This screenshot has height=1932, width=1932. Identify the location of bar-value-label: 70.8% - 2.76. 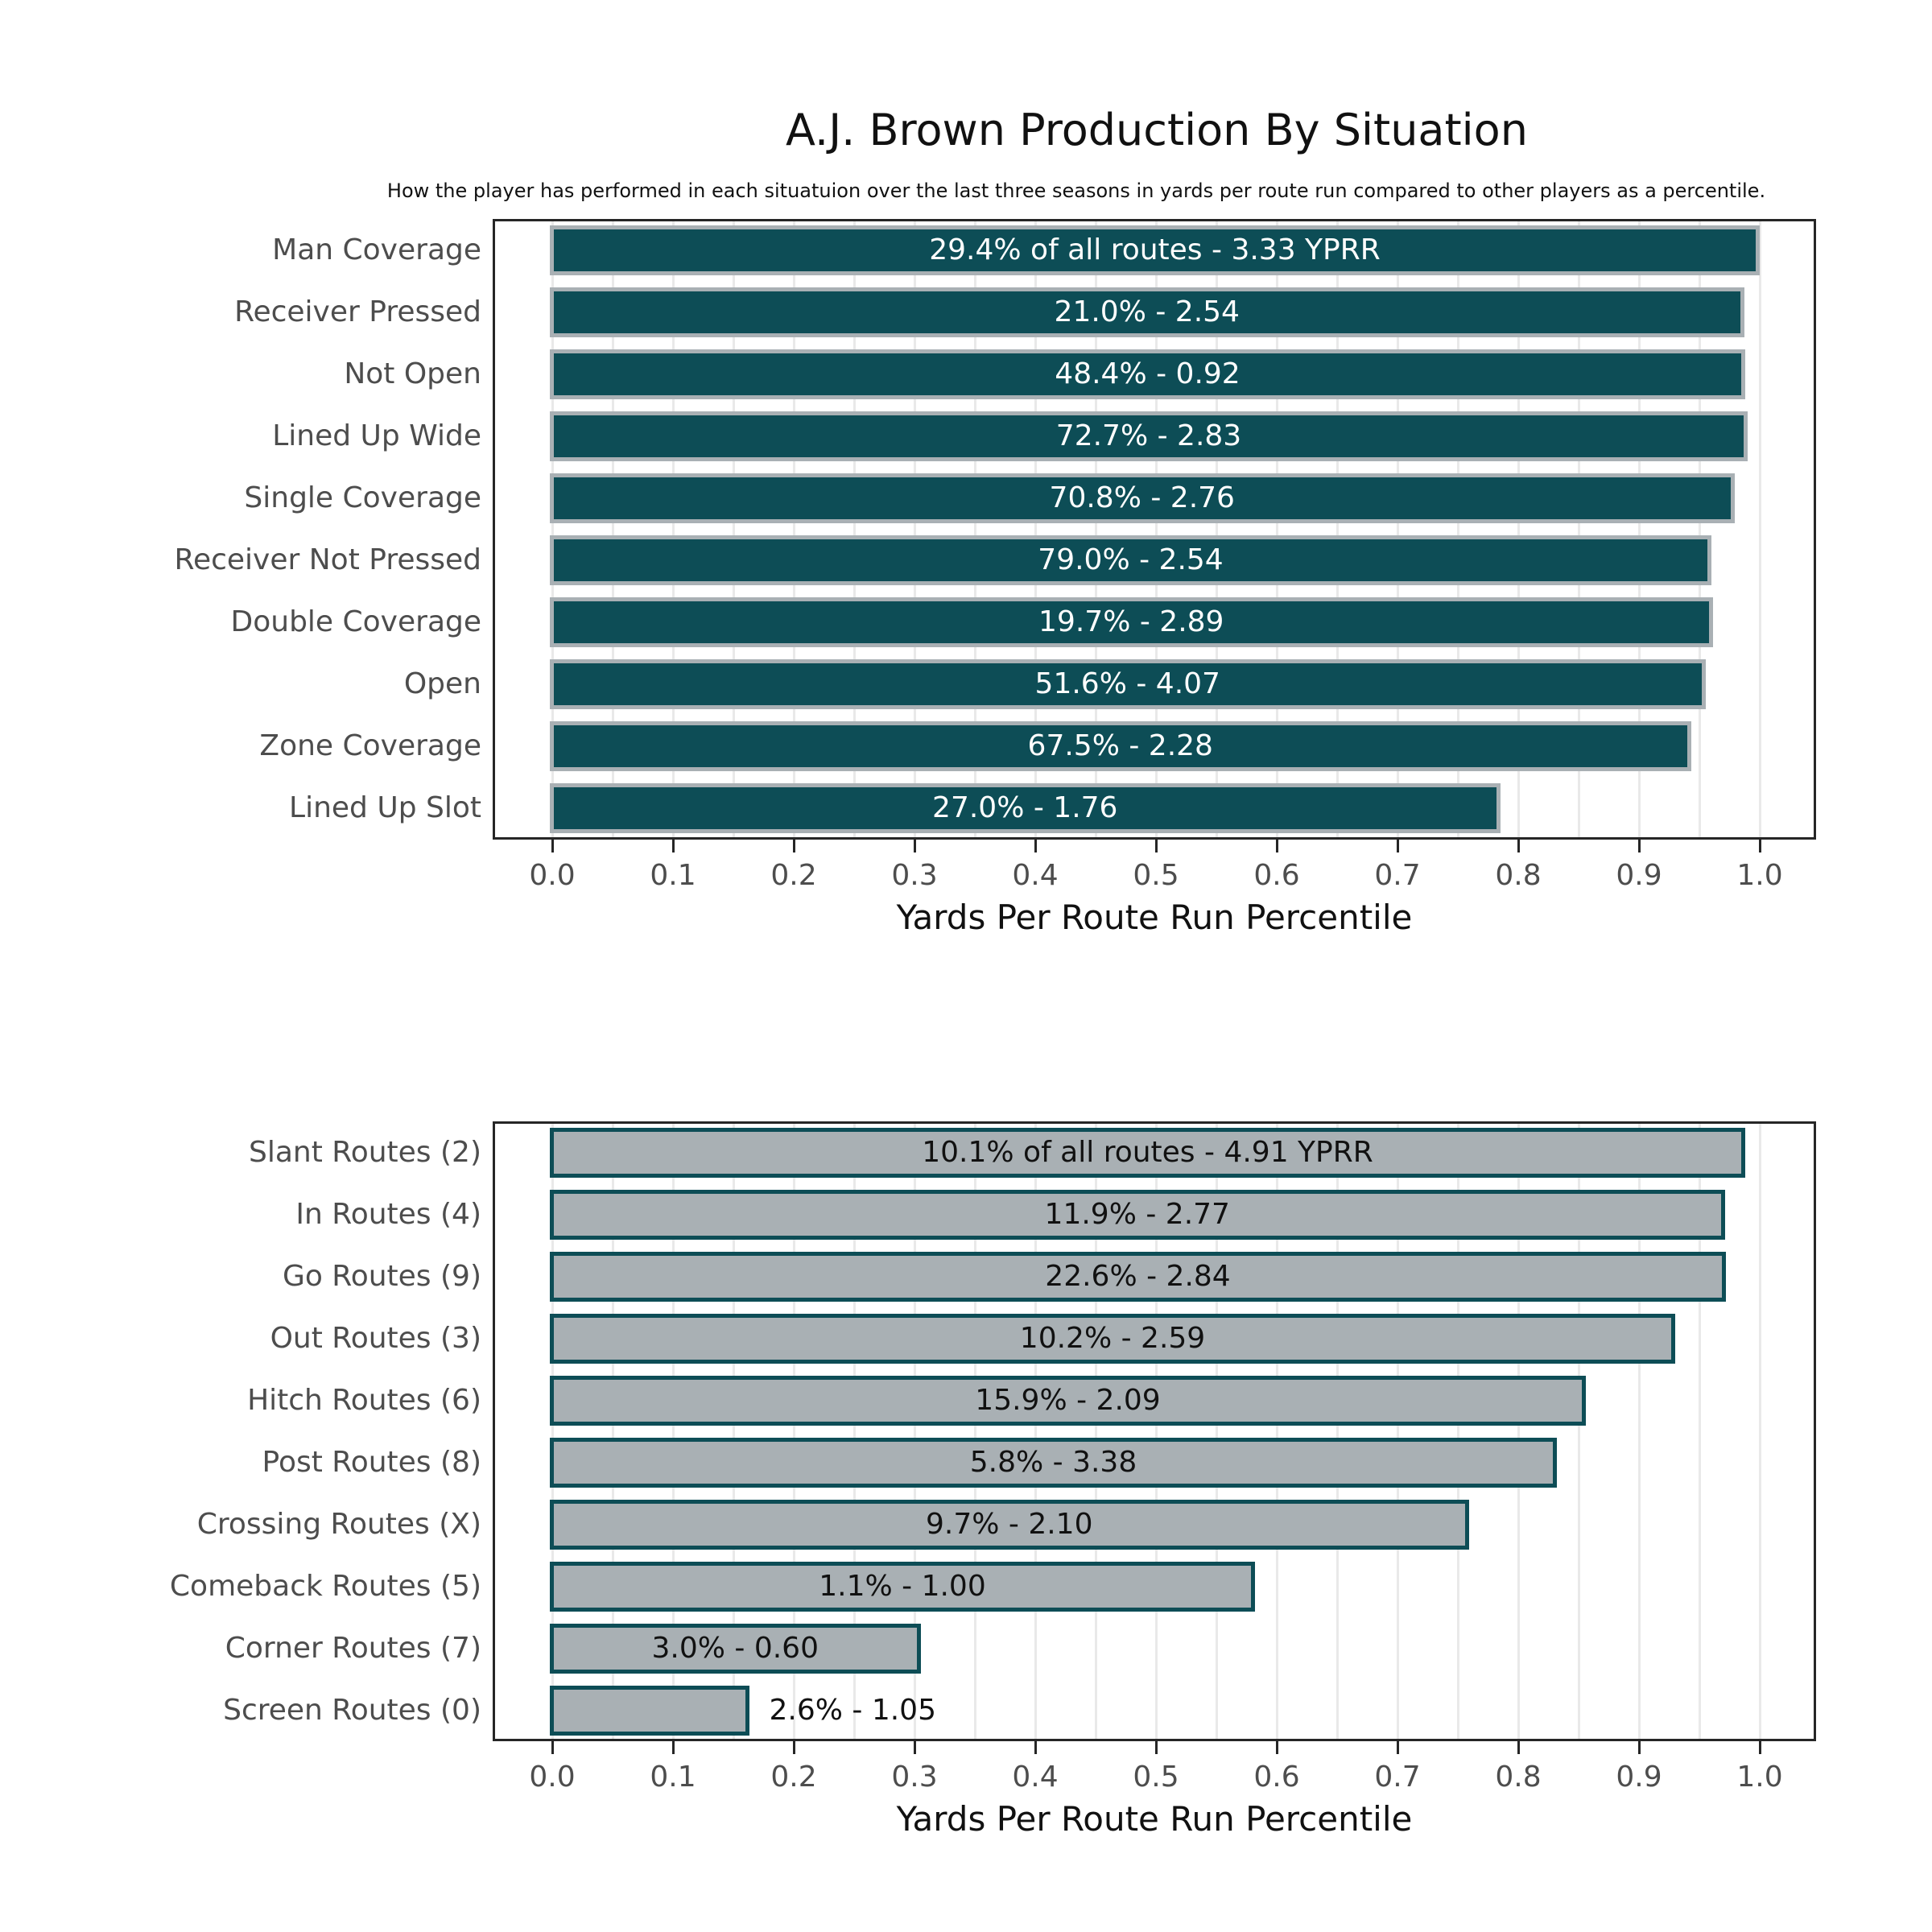
(1142, 497).